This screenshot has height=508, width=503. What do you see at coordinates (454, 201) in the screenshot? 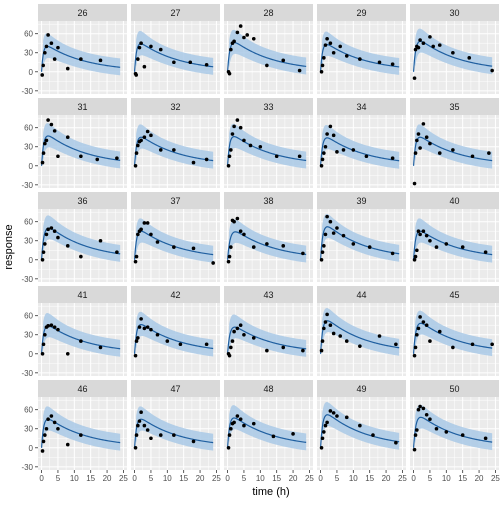
I see `facet-label: 40` at bounding box center [454, 201].